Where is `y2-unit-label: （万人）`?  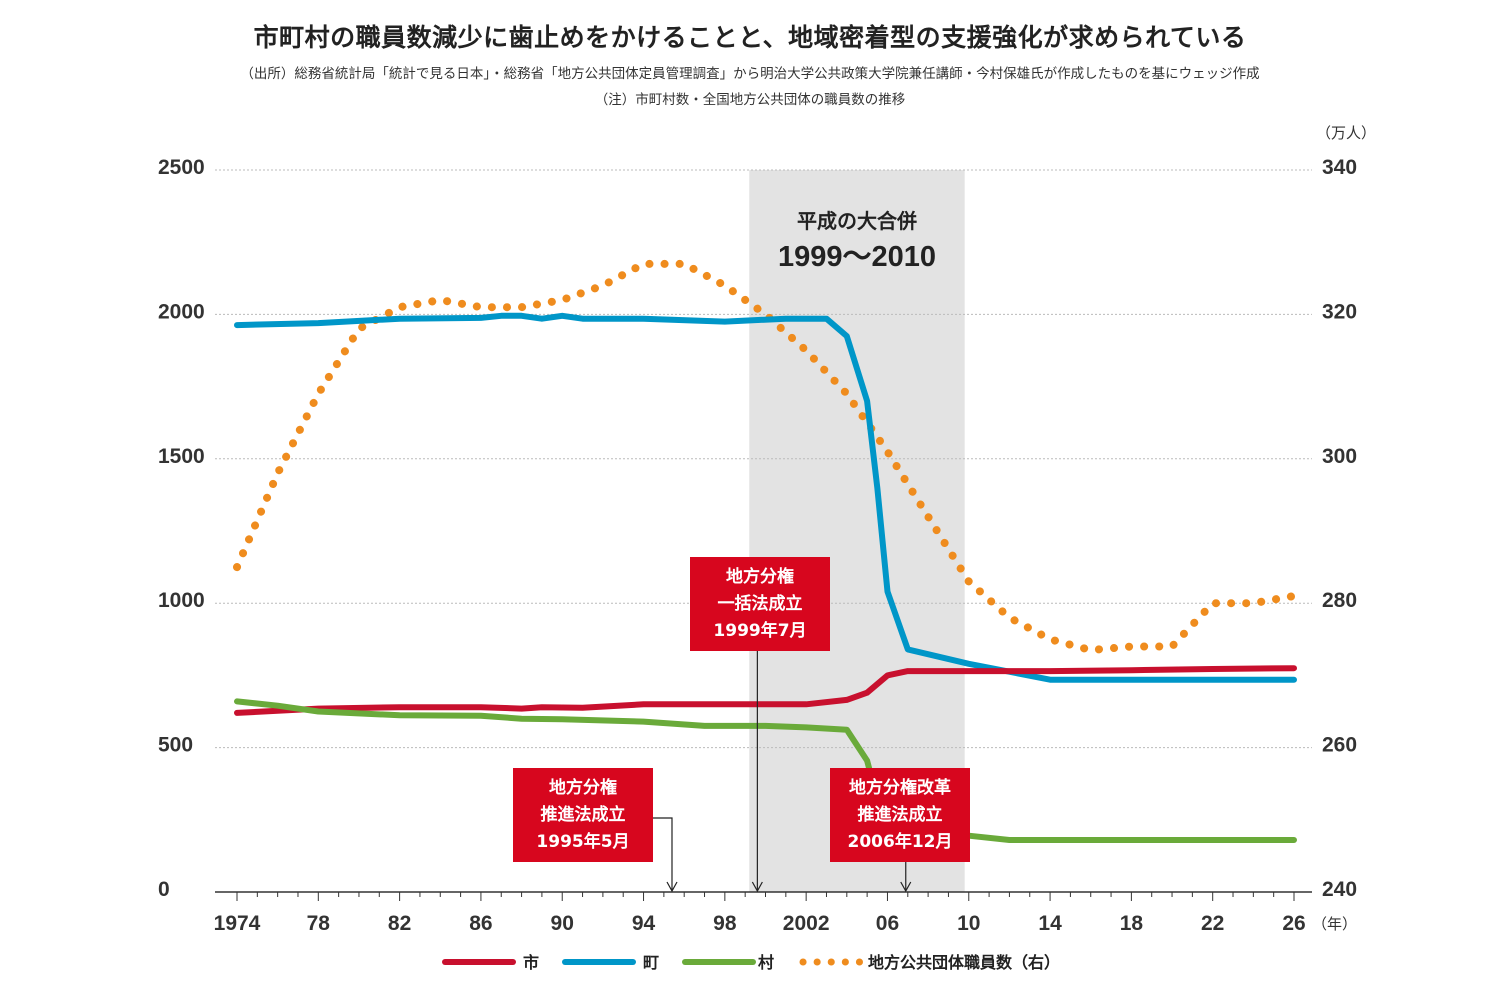 y2-unit-label: （万人） is located at coordinates (1346, 133).